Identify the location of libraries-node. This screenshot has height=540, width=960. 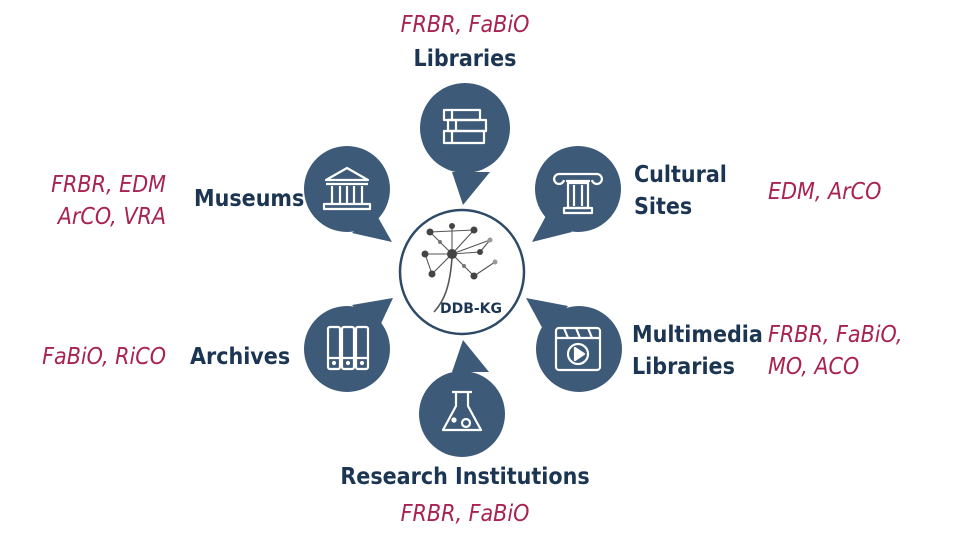
(465, 128).